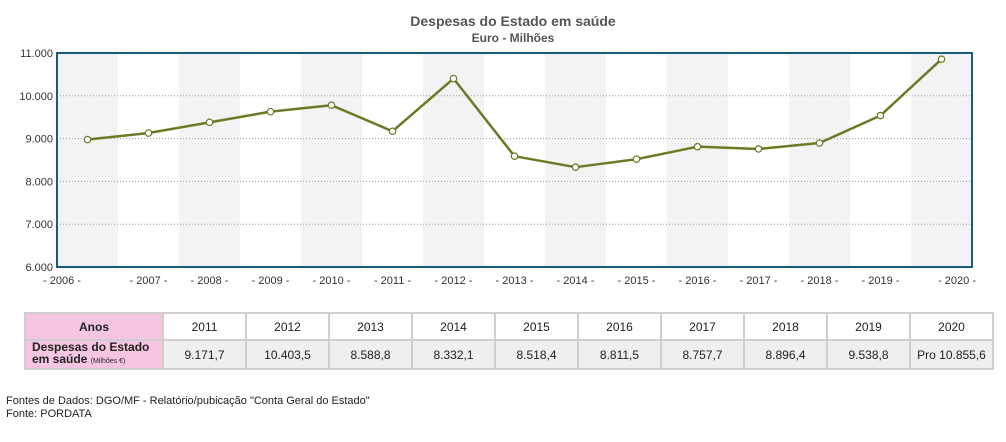 The width and height of the screenshot is (1006, 442). What do you see at coordinates (536, 326) in the screenshot?
I see `table-year-cell: 2015` at bounding box center [536, 326].